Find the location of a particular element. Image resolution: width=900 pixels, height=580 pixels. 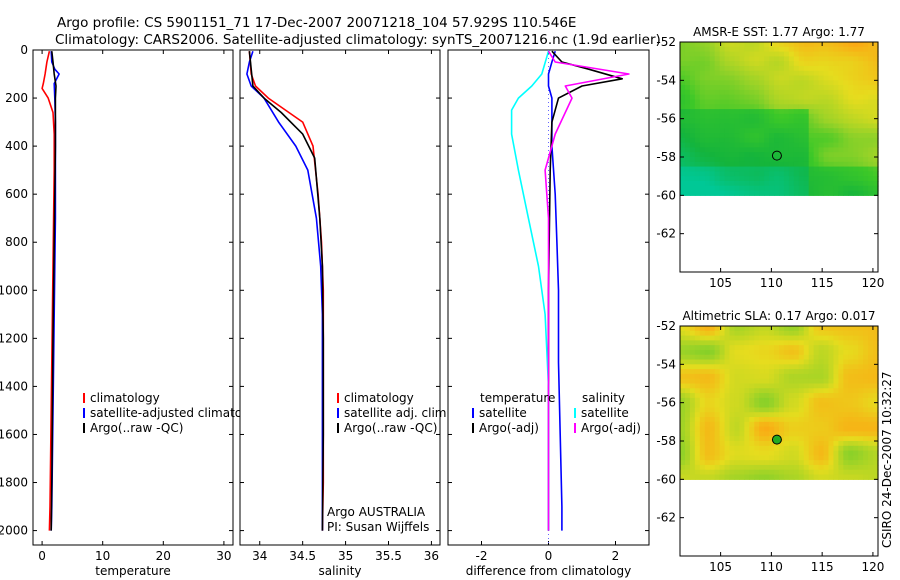

temperature-xlabel: temperature is located at coordinates (132, 571).